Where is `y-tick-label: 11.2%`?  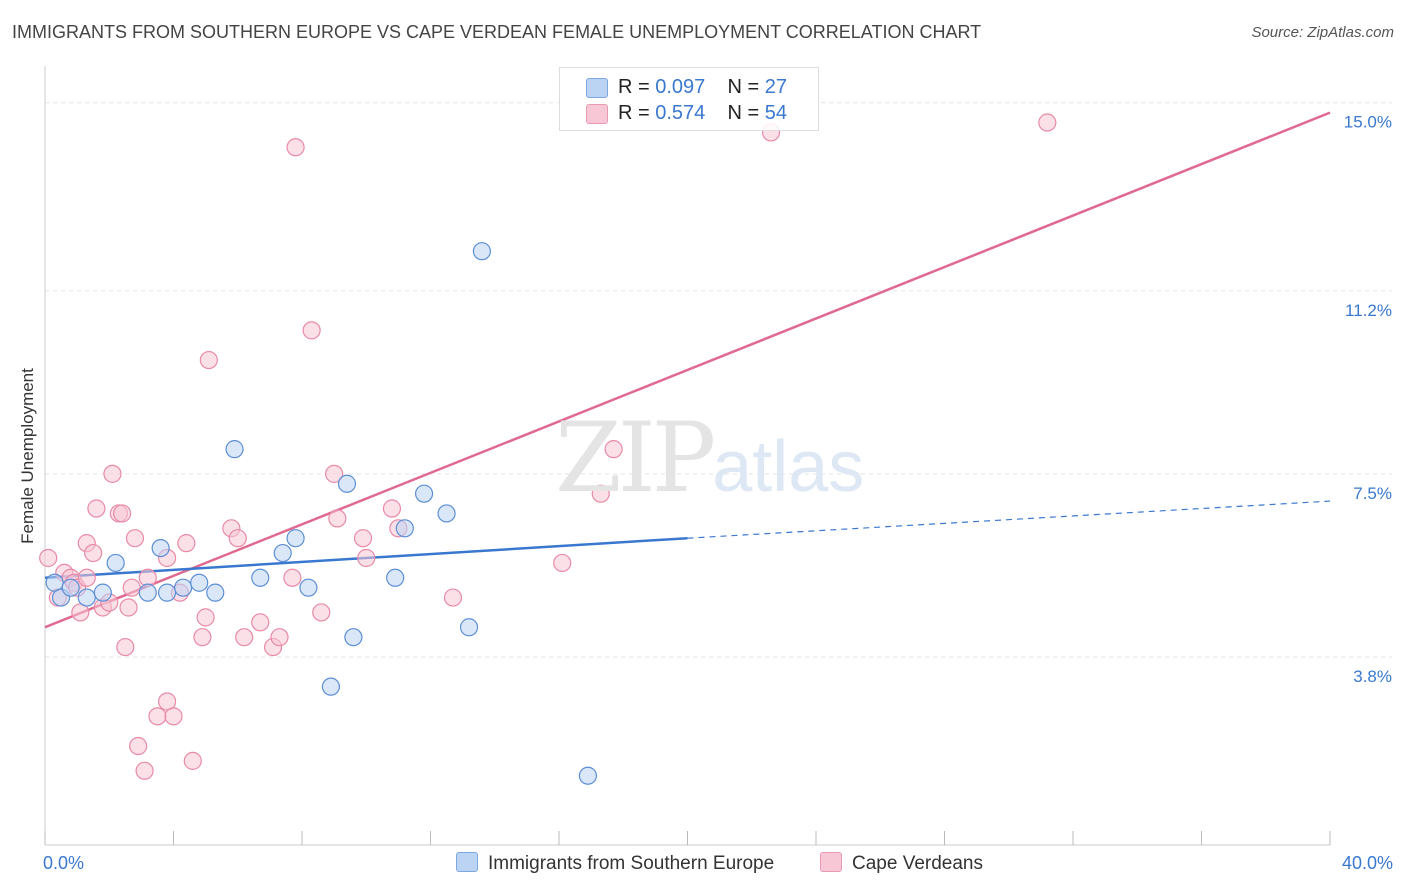 y-tick-label: 11.2% is located at coordinates (1368, 310).